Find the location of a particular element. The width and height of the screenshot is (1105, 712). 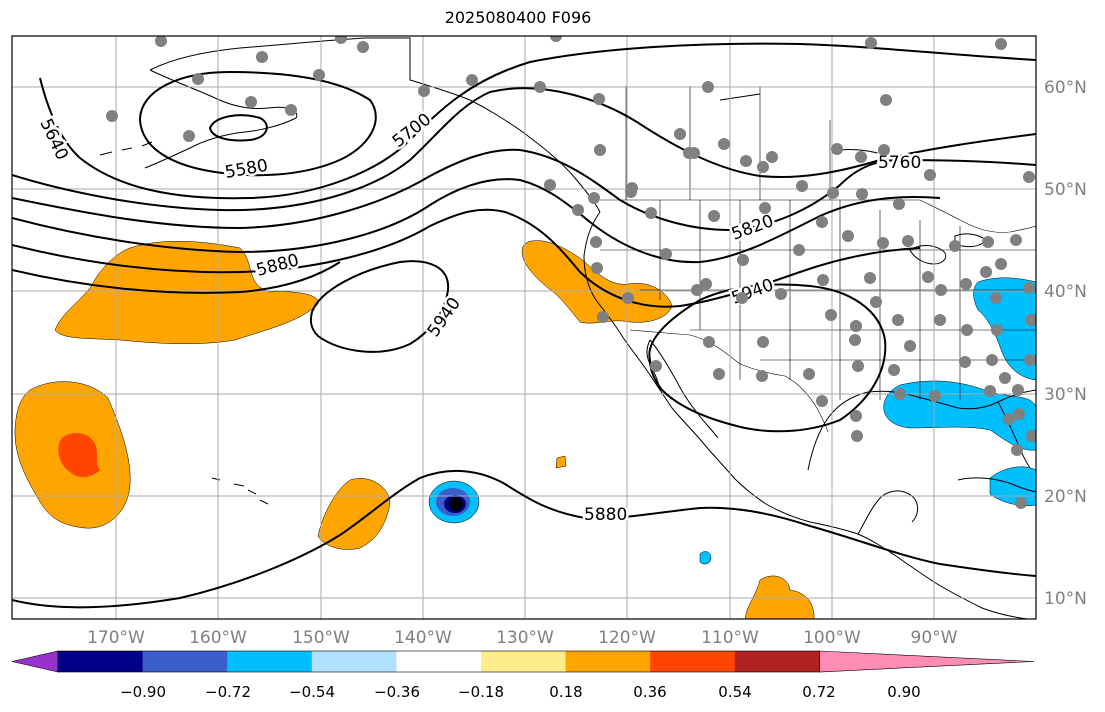

contour-5940-ocean is located at coordinates (379, 306).